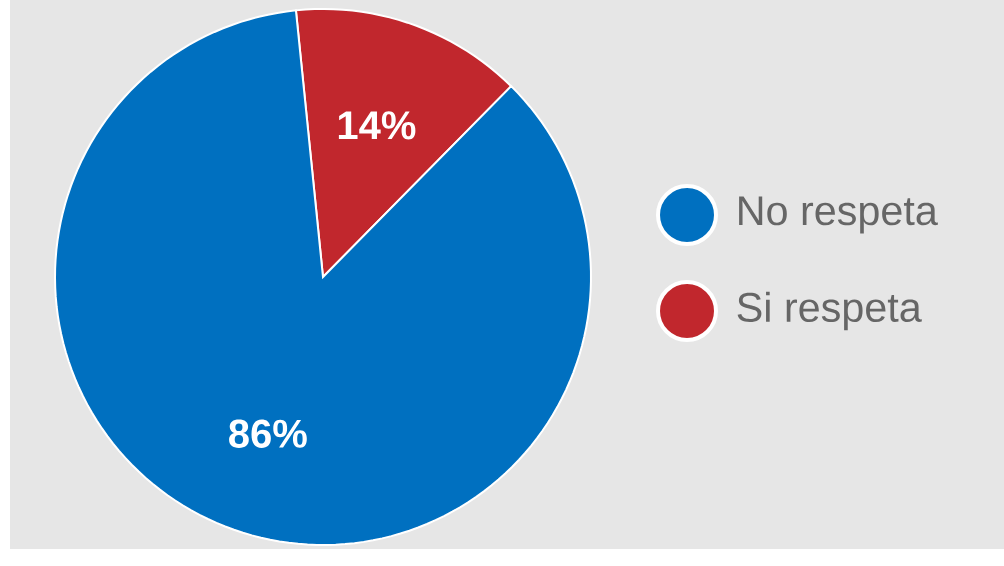  What do you see at coordinates (838, 215) in the screenshot?
I see `legend-label: No respeta` at bounding box center [838, 215].